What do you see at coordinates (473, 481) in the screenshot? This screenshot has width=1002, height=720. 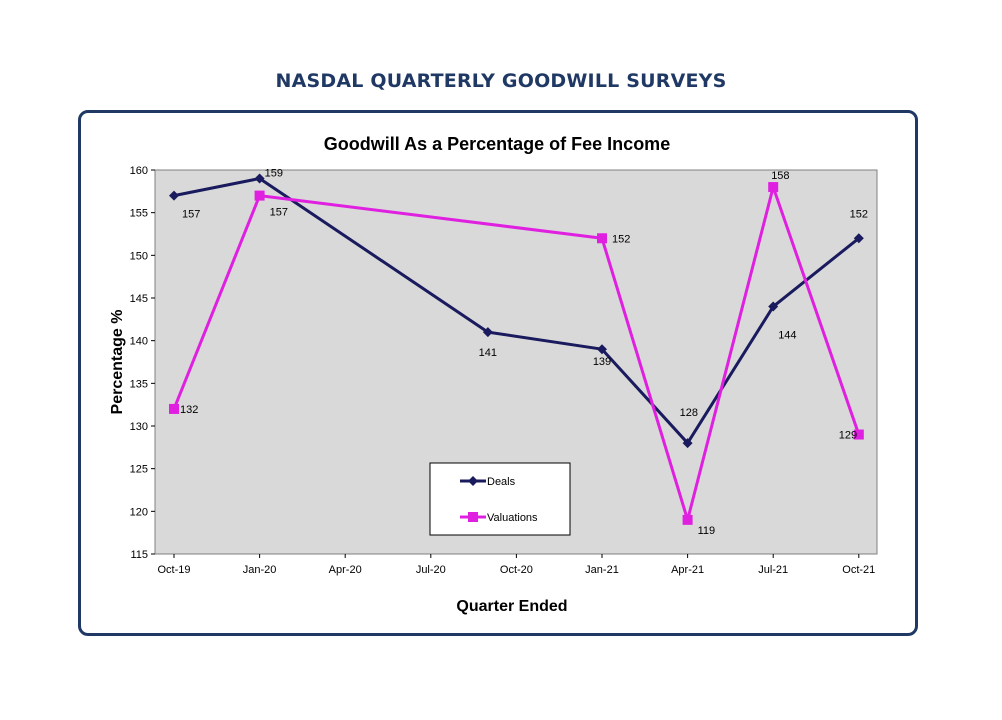 I see `legend-deals-marker` at bounding box center [473, 481].